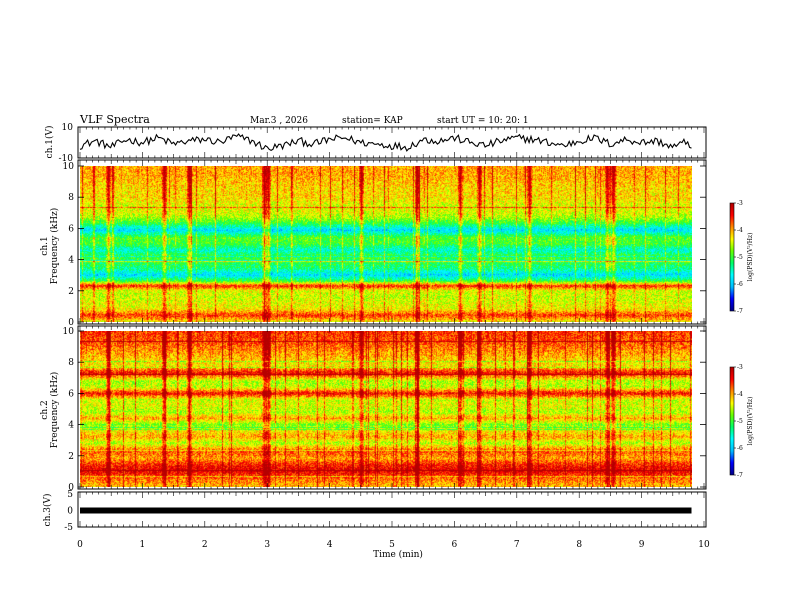 The image size is (792, 612). I want to click on ch1-colorbar-label: log(PSD)(V²/Hz), so click(750, 257).